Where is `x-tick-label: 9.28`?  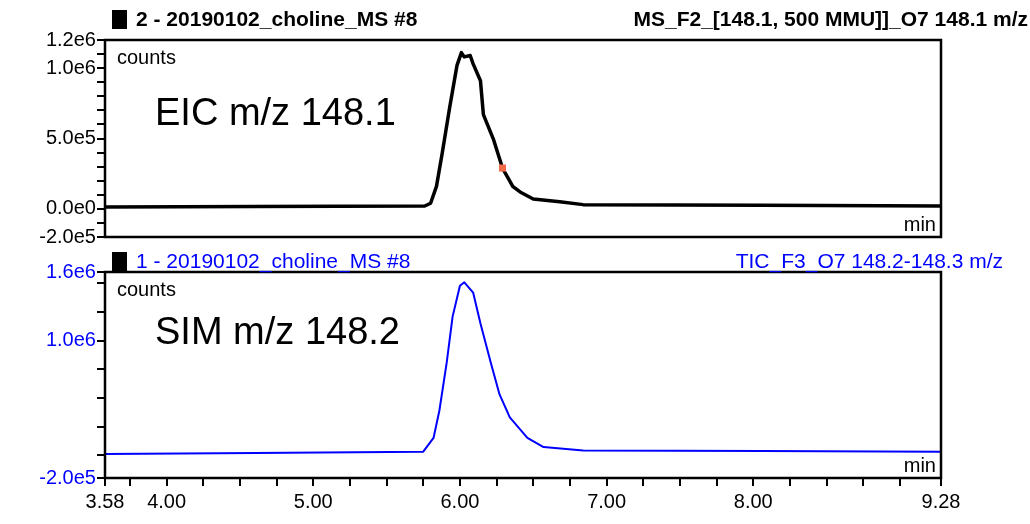 x-tick-label: 9.28 is located at coordinates (941, 500).